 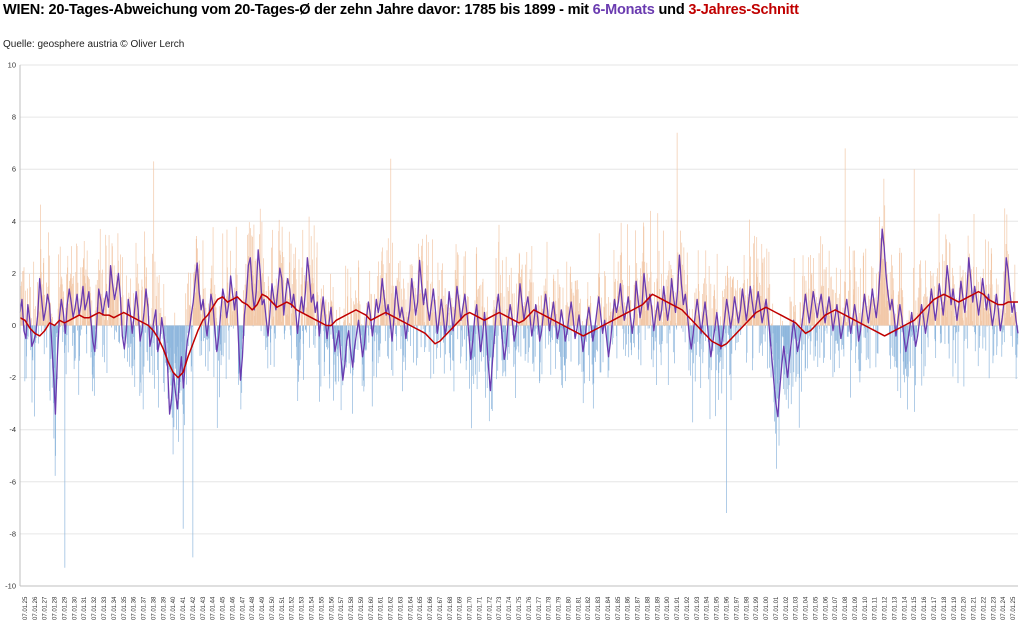 What do you see at coordinates (925, 608) in the screenshot?
I see `x-tick-label: 07.01.16` at bounding box center [925, 608].